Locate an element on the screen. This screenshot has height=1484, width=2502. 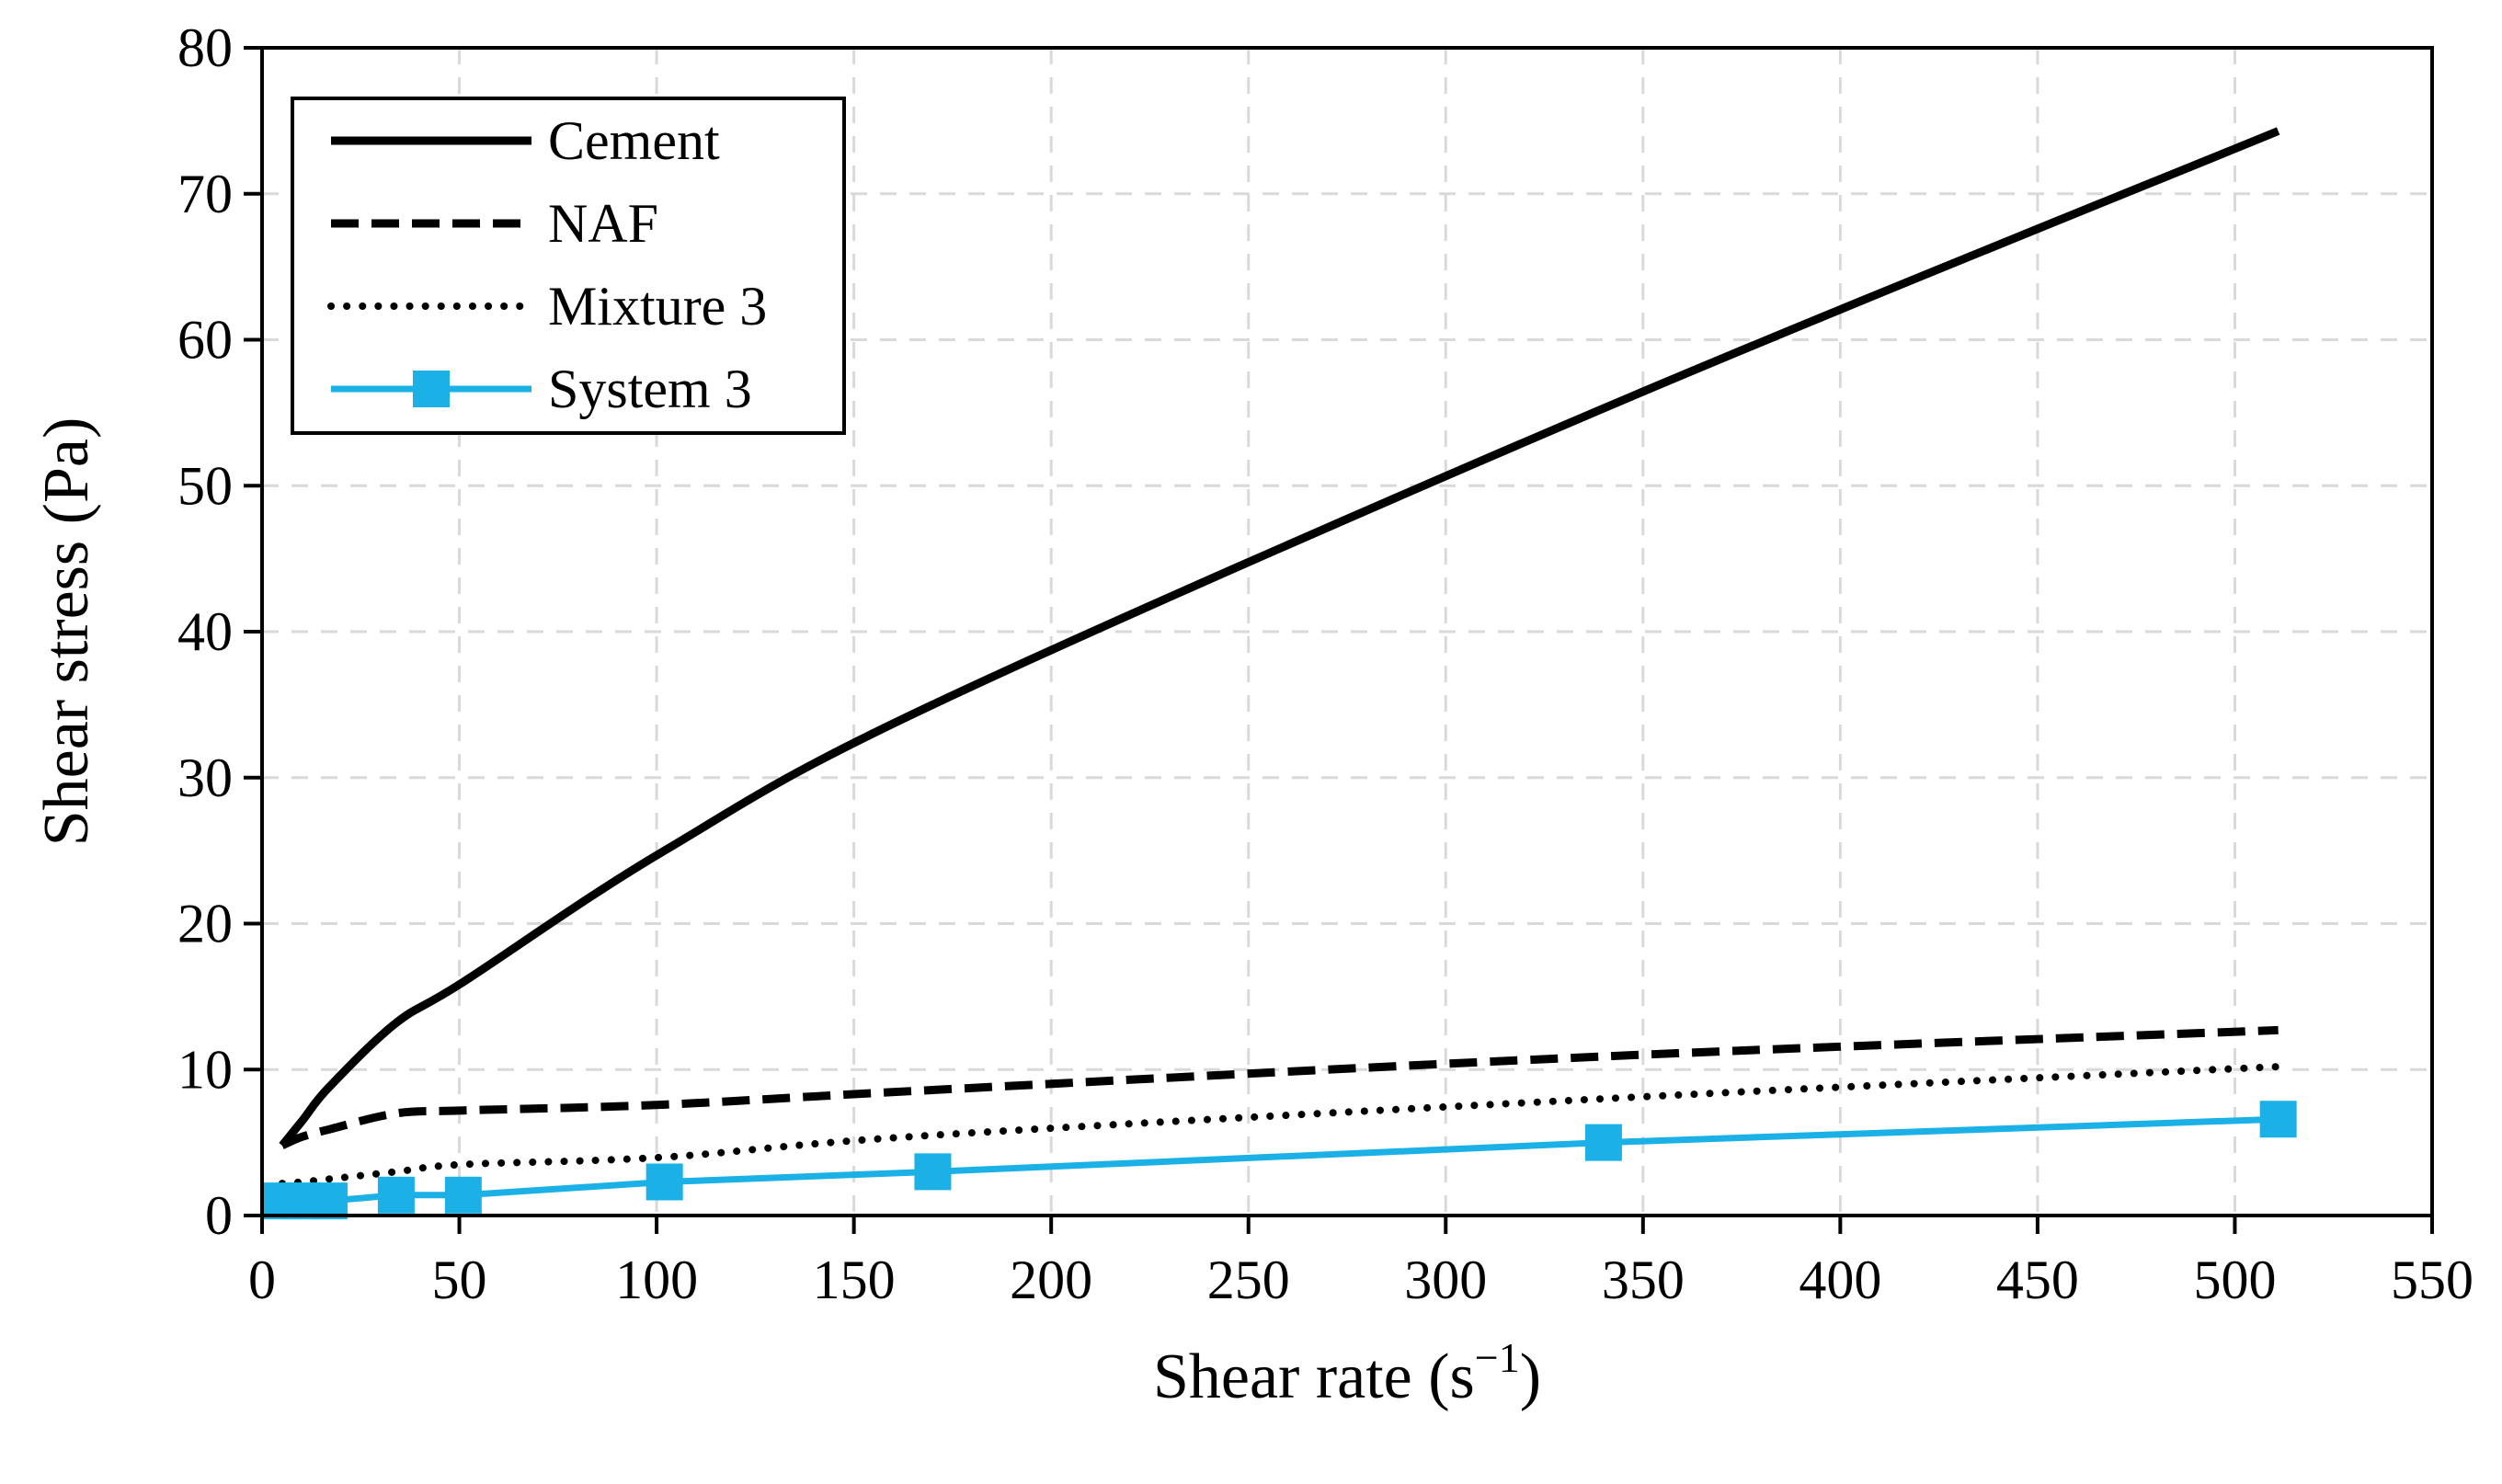
legend-item-cement: Cement is located at coordinates (525, 140).